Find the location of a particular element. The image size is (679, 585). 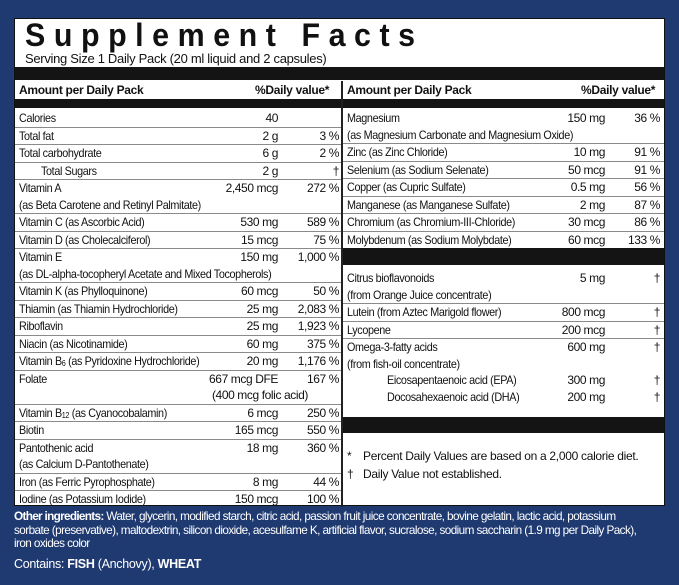

nutrient-name: Docosahexaenoic acid (DHA) is located at coordinates (453, 396).